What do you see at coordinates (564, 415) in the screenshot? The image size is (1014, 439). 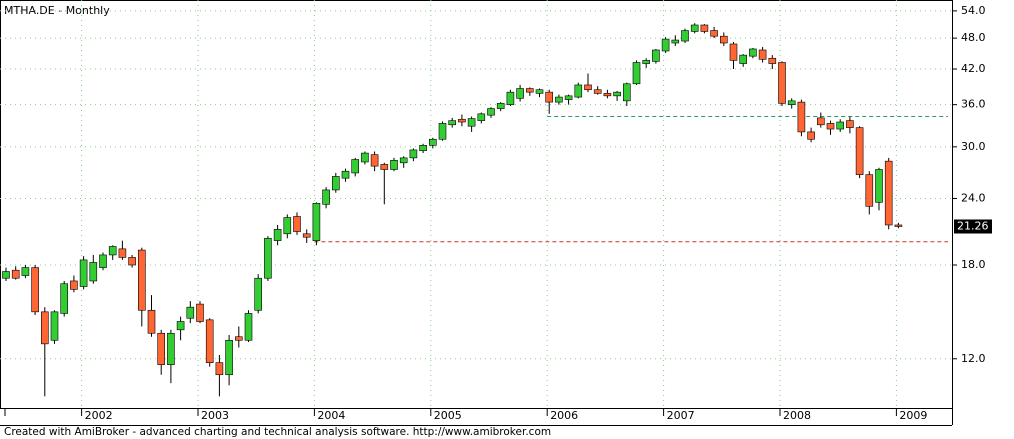 I see `x-tick-label: 2006` at bounding box center [564, 415].